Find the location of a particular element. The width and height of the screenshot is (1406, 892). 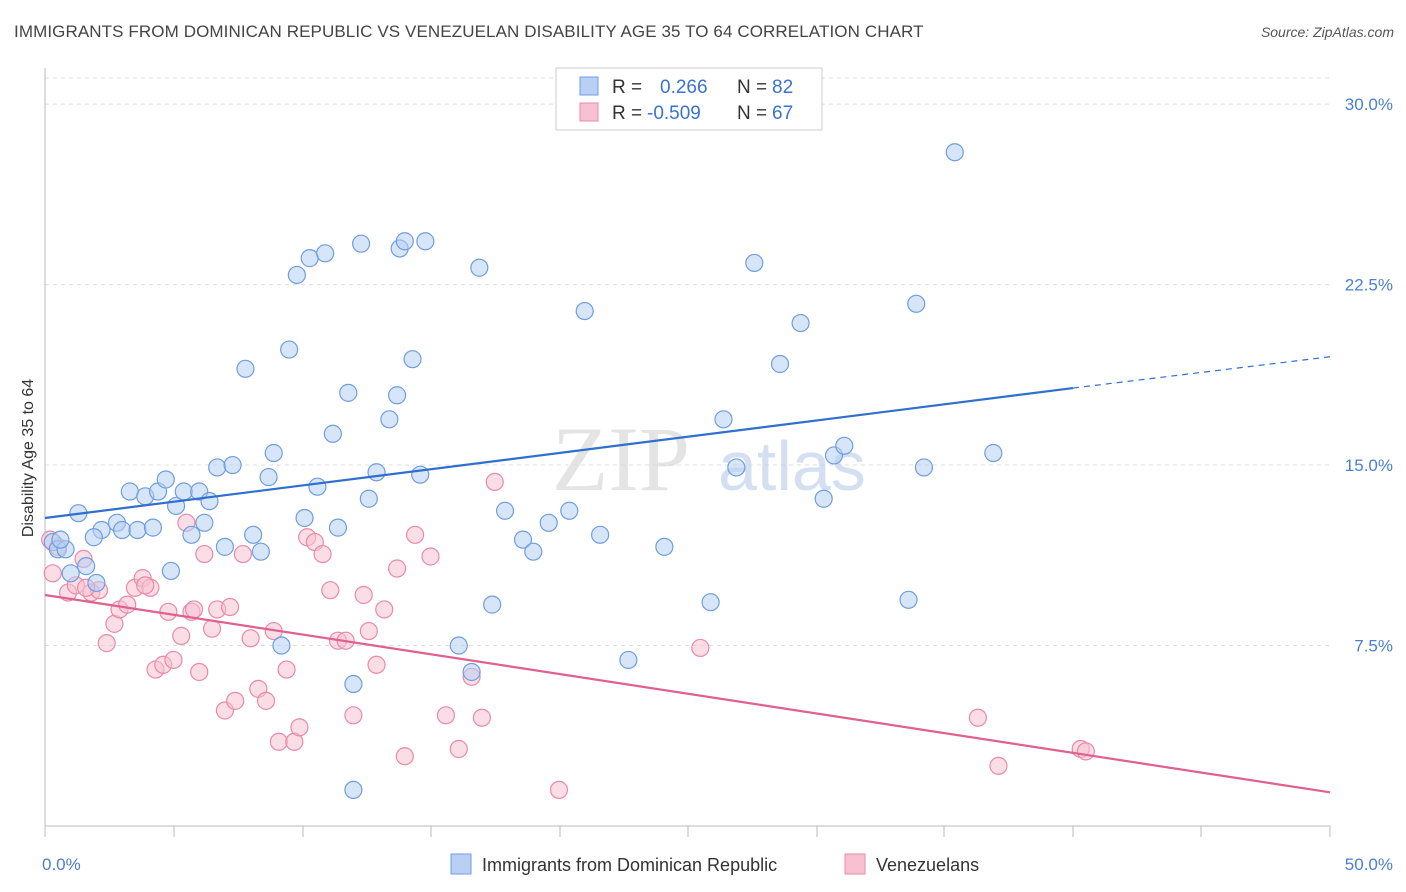

legend-n-label-1: N = is located at coordinates (752, 87).